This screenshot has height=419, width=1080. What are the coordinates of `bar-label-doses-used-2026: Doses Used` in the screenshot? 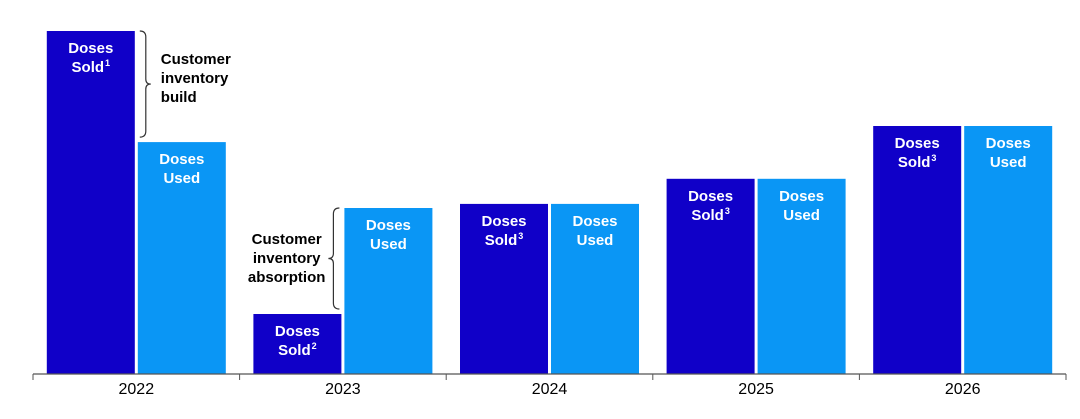 It's located at (1008, 153).